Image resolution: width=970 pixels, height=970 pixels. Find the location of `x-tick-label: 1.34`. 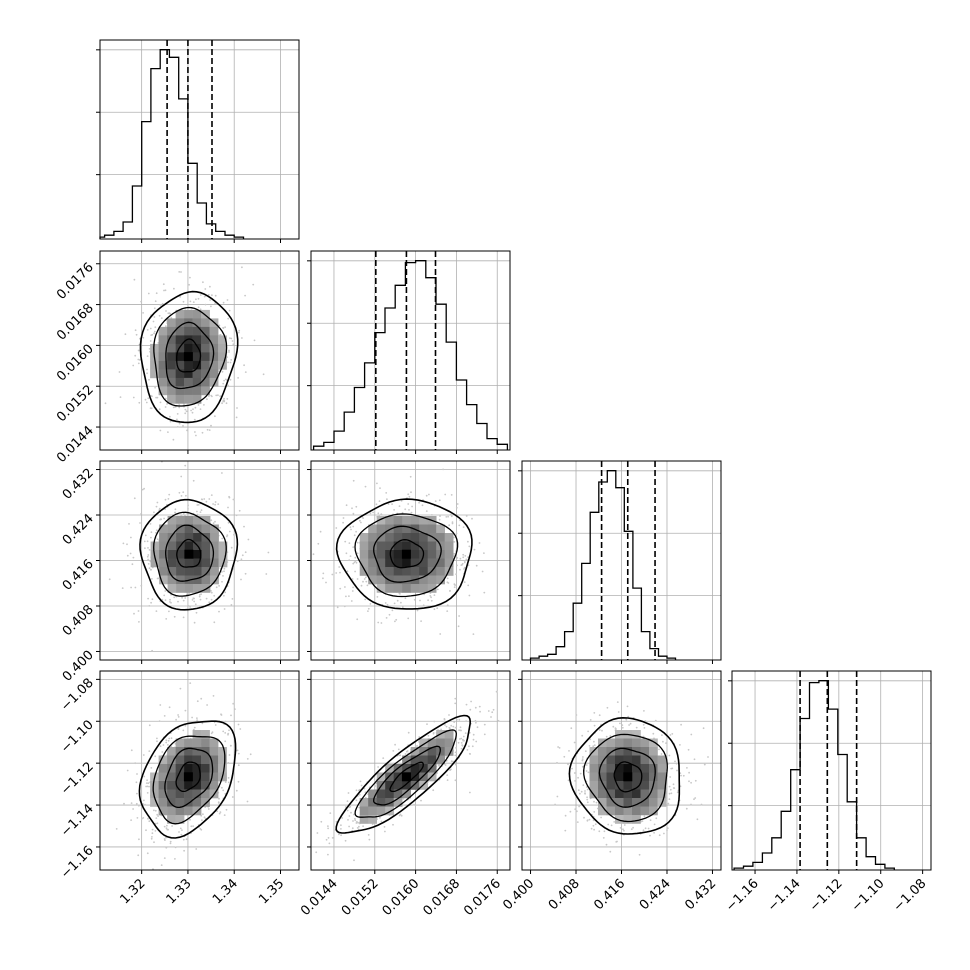

x-tick-label: 1.34 is located at coordinates (225, 891).